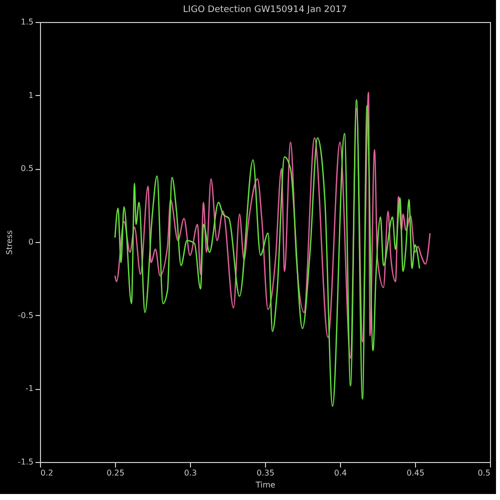 This screenshot has height=500, width=500. What do you see at coordinates (265, 485) in the screenshot?
I see `x-axis-title: Time` at bounding box center [265, 485].